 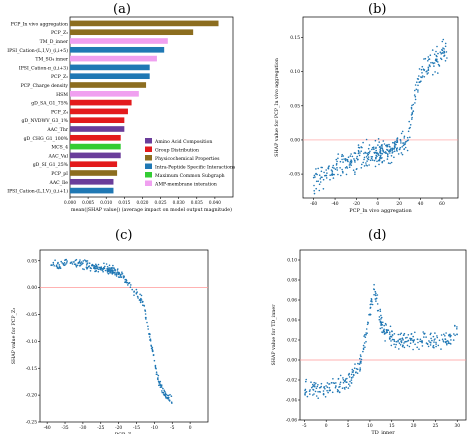 I want to click on x-axis-label-d: TD_inner, so click(x=383, y=432).